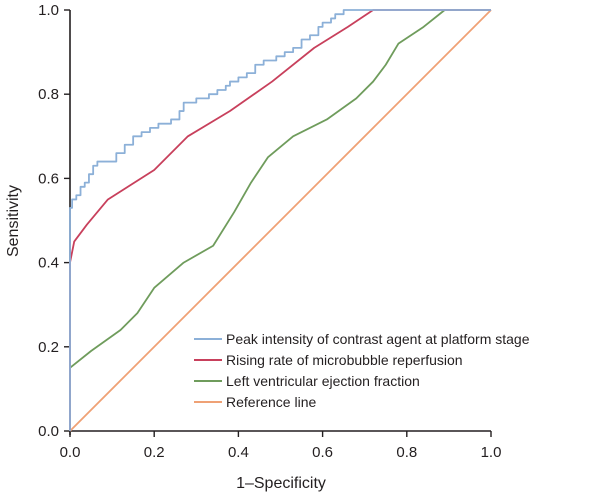  I want to click on legend-label: Reference line, so click(271, 402).